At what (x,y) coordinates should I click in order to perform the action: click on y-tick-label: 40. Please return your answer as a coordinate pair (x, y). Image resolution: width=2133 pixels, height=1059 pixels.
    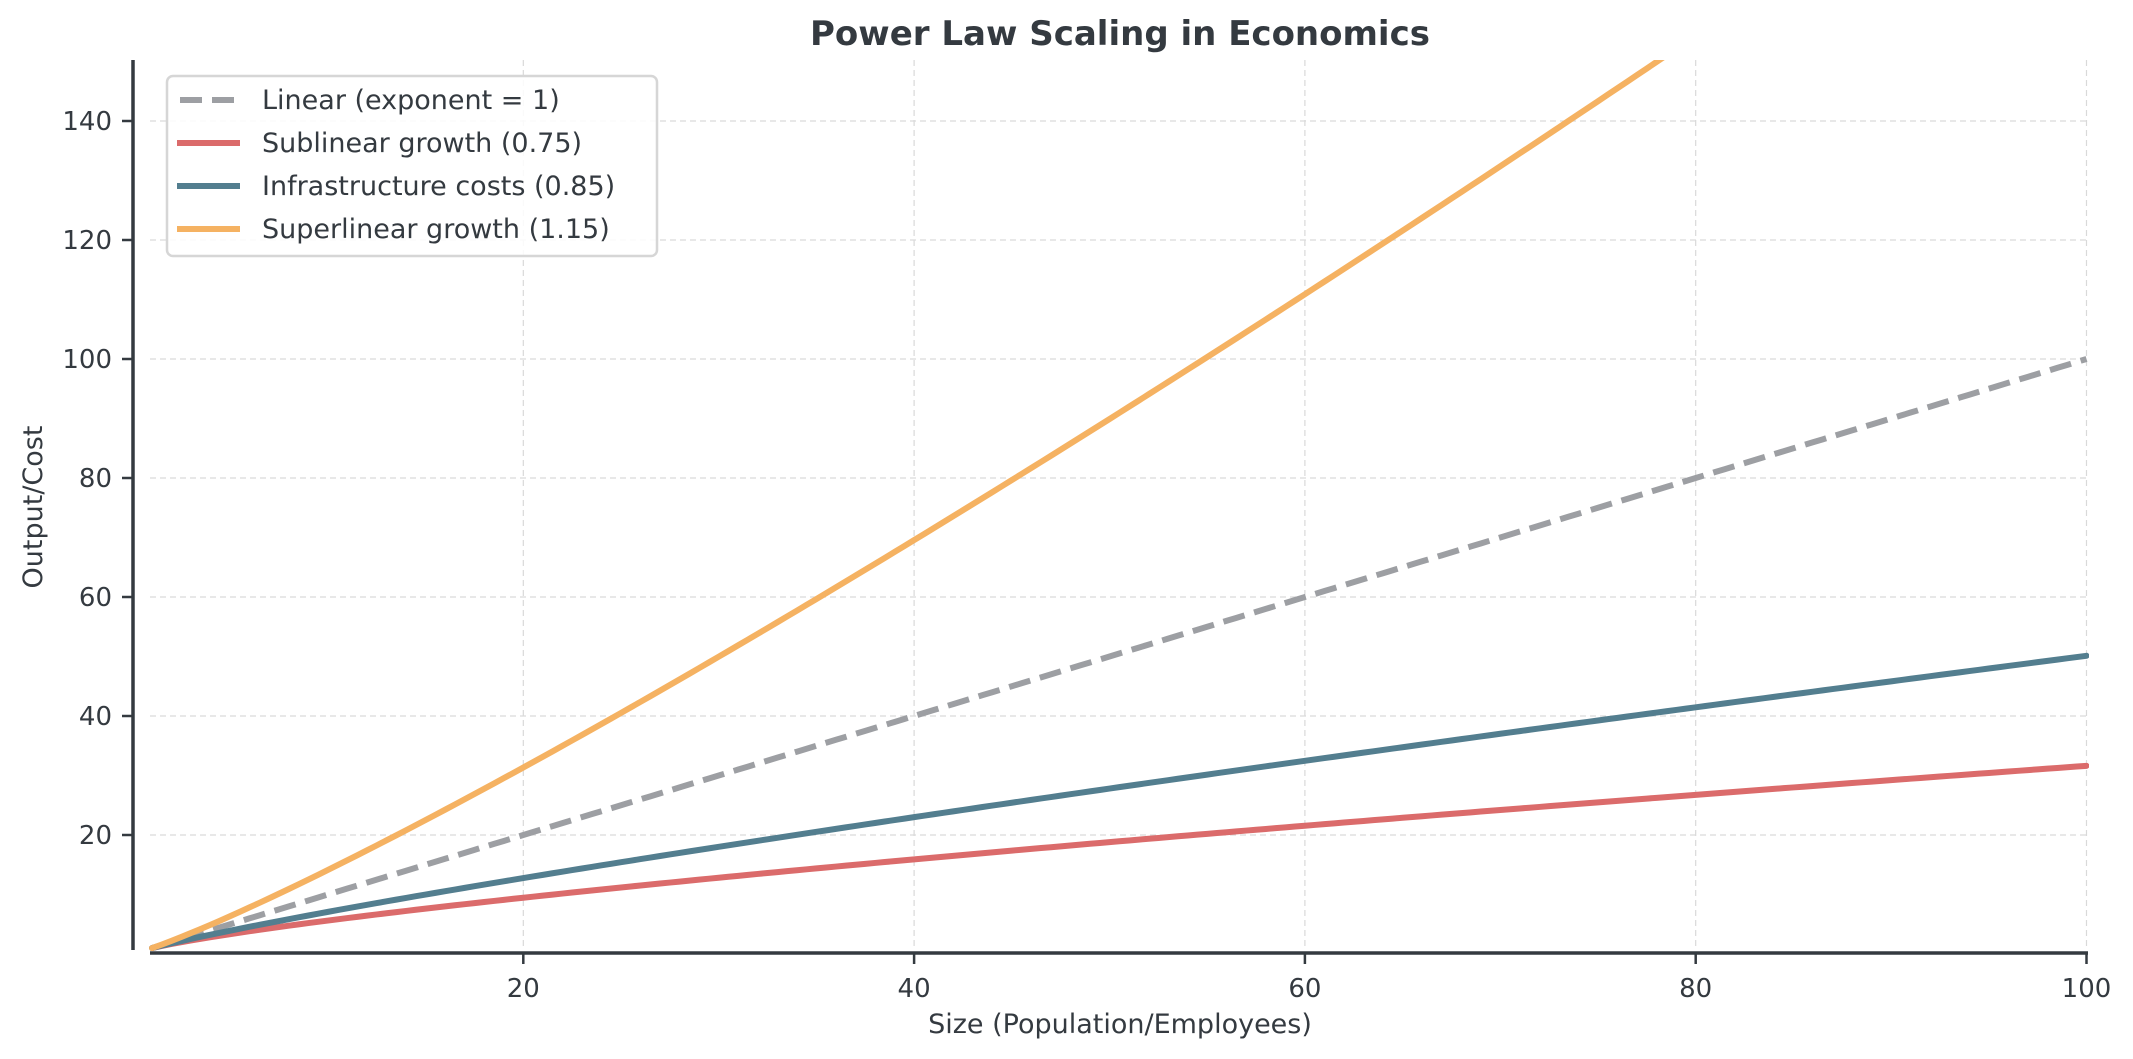
    Looking at the image, I should click on (95, 717).